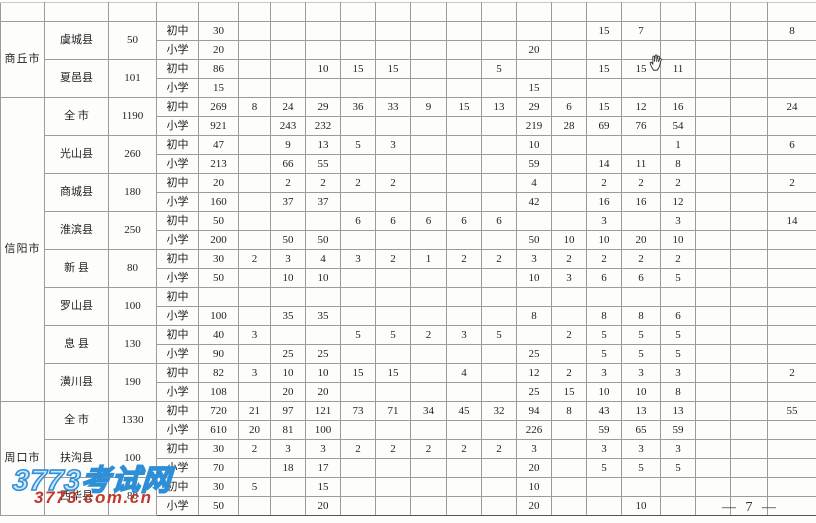 The image size is (816, 523). I want to click on value-cell: 720, so click(218, 410).